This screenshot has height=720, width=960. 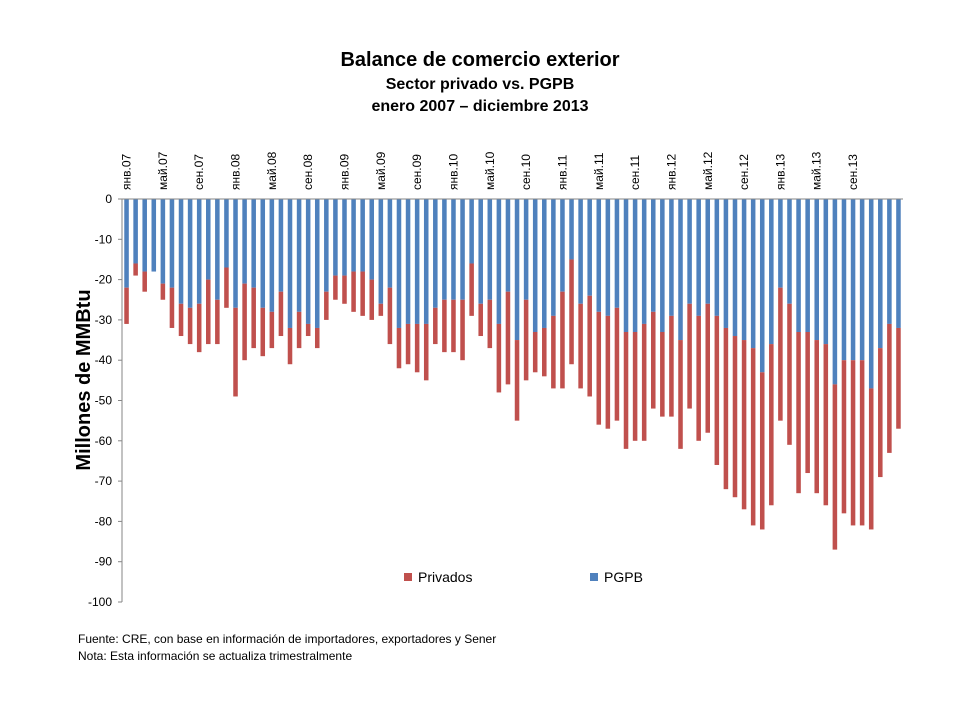 What do you see at coordinates (84, 380) in the screenshot?
I see `y-axis-label: Millones de MMBtu` at bounding box center [84, 380].